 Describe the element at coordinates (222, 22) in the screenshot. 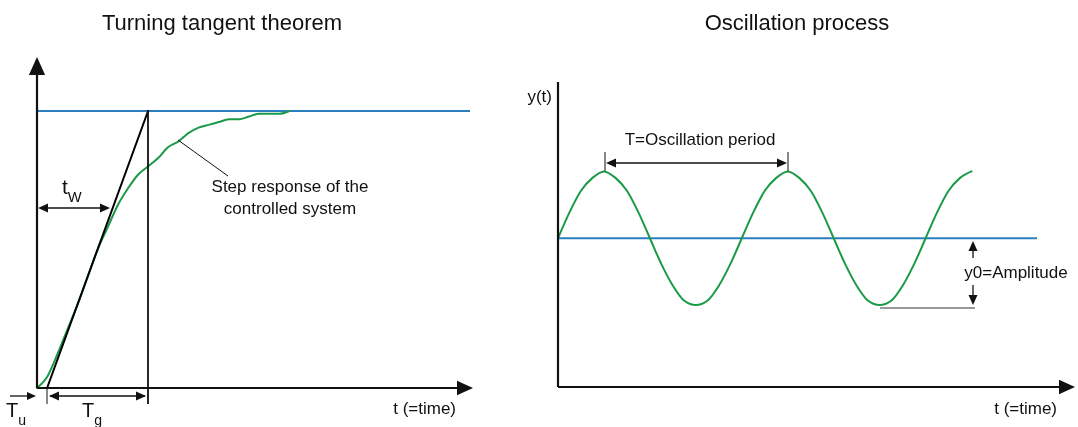

I see `chart-title: Turning tangent theorem` at that location.